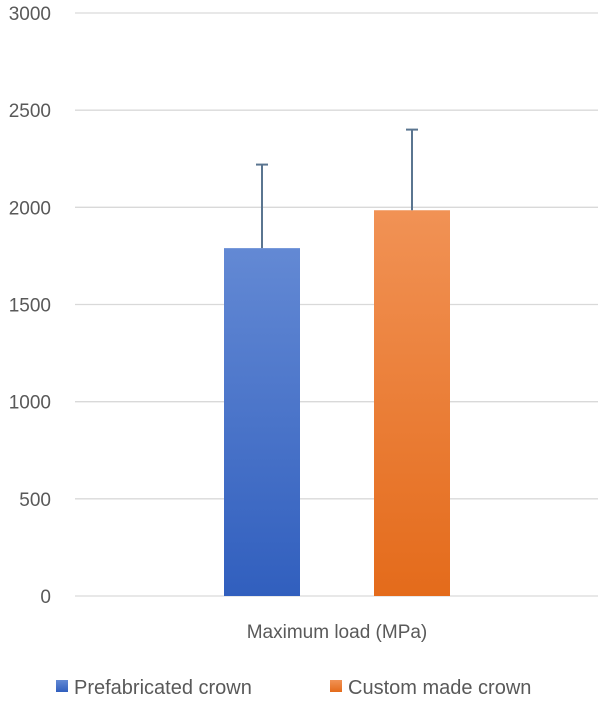  Describe the element at coordinates (262, 206) in the screenshot. I see `error-bar-prefabricated-crown` at that location.